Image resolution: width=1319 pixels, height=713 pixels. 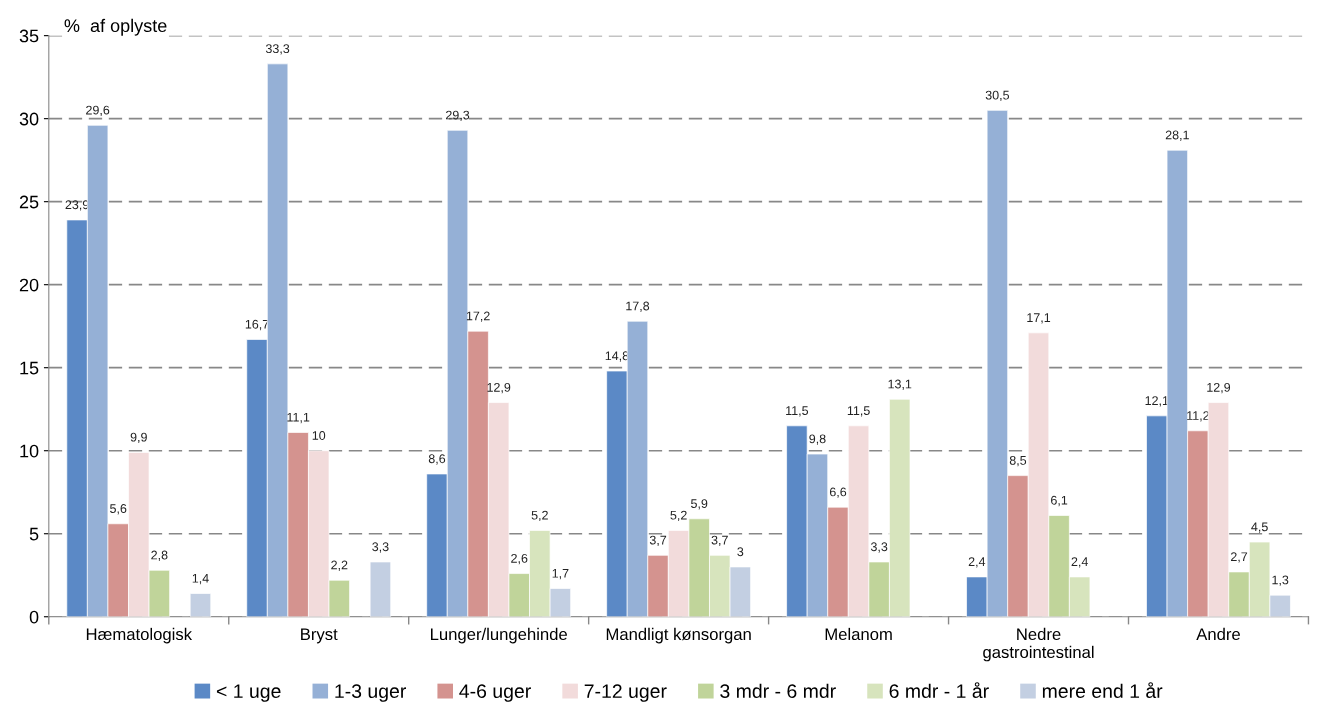 What do you see at coordinates (29, 451) in the screenshot?
I see `y-tick-label: 10` at bounding box center [29, 451].